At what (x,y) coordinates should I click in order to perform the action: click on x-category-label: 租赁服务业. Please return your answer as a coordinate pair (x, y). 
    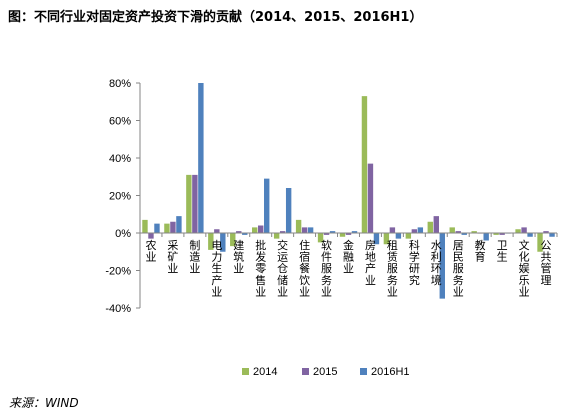
    Looking at the image, I should click on (392, 268).